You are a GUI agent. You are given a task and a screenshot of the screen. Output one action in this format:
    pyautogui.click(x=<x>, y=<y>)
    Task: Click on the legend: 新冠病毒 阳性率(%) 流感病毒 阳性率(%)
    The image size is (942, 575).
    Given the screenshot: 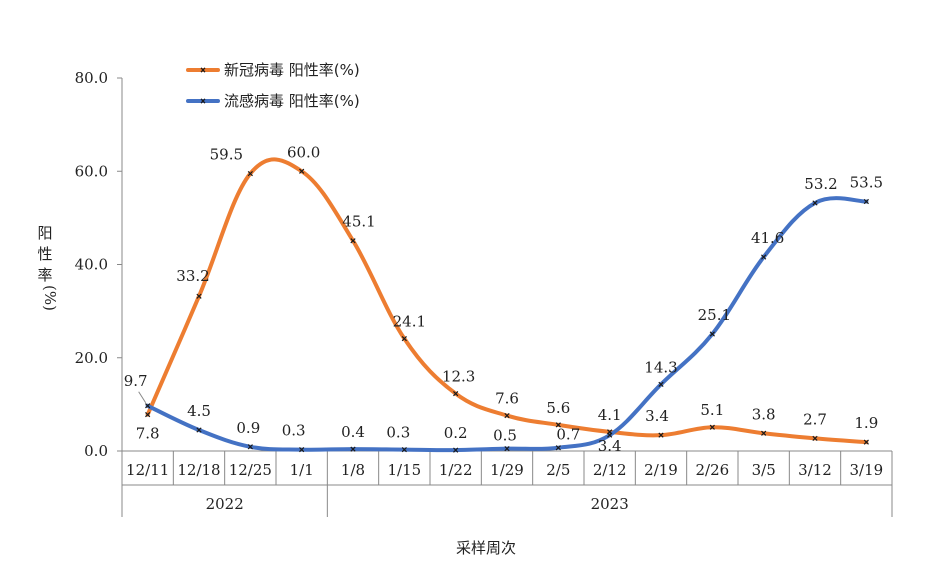 What is the action you would take?
    pyautogui.click(x=273, y=85)
    